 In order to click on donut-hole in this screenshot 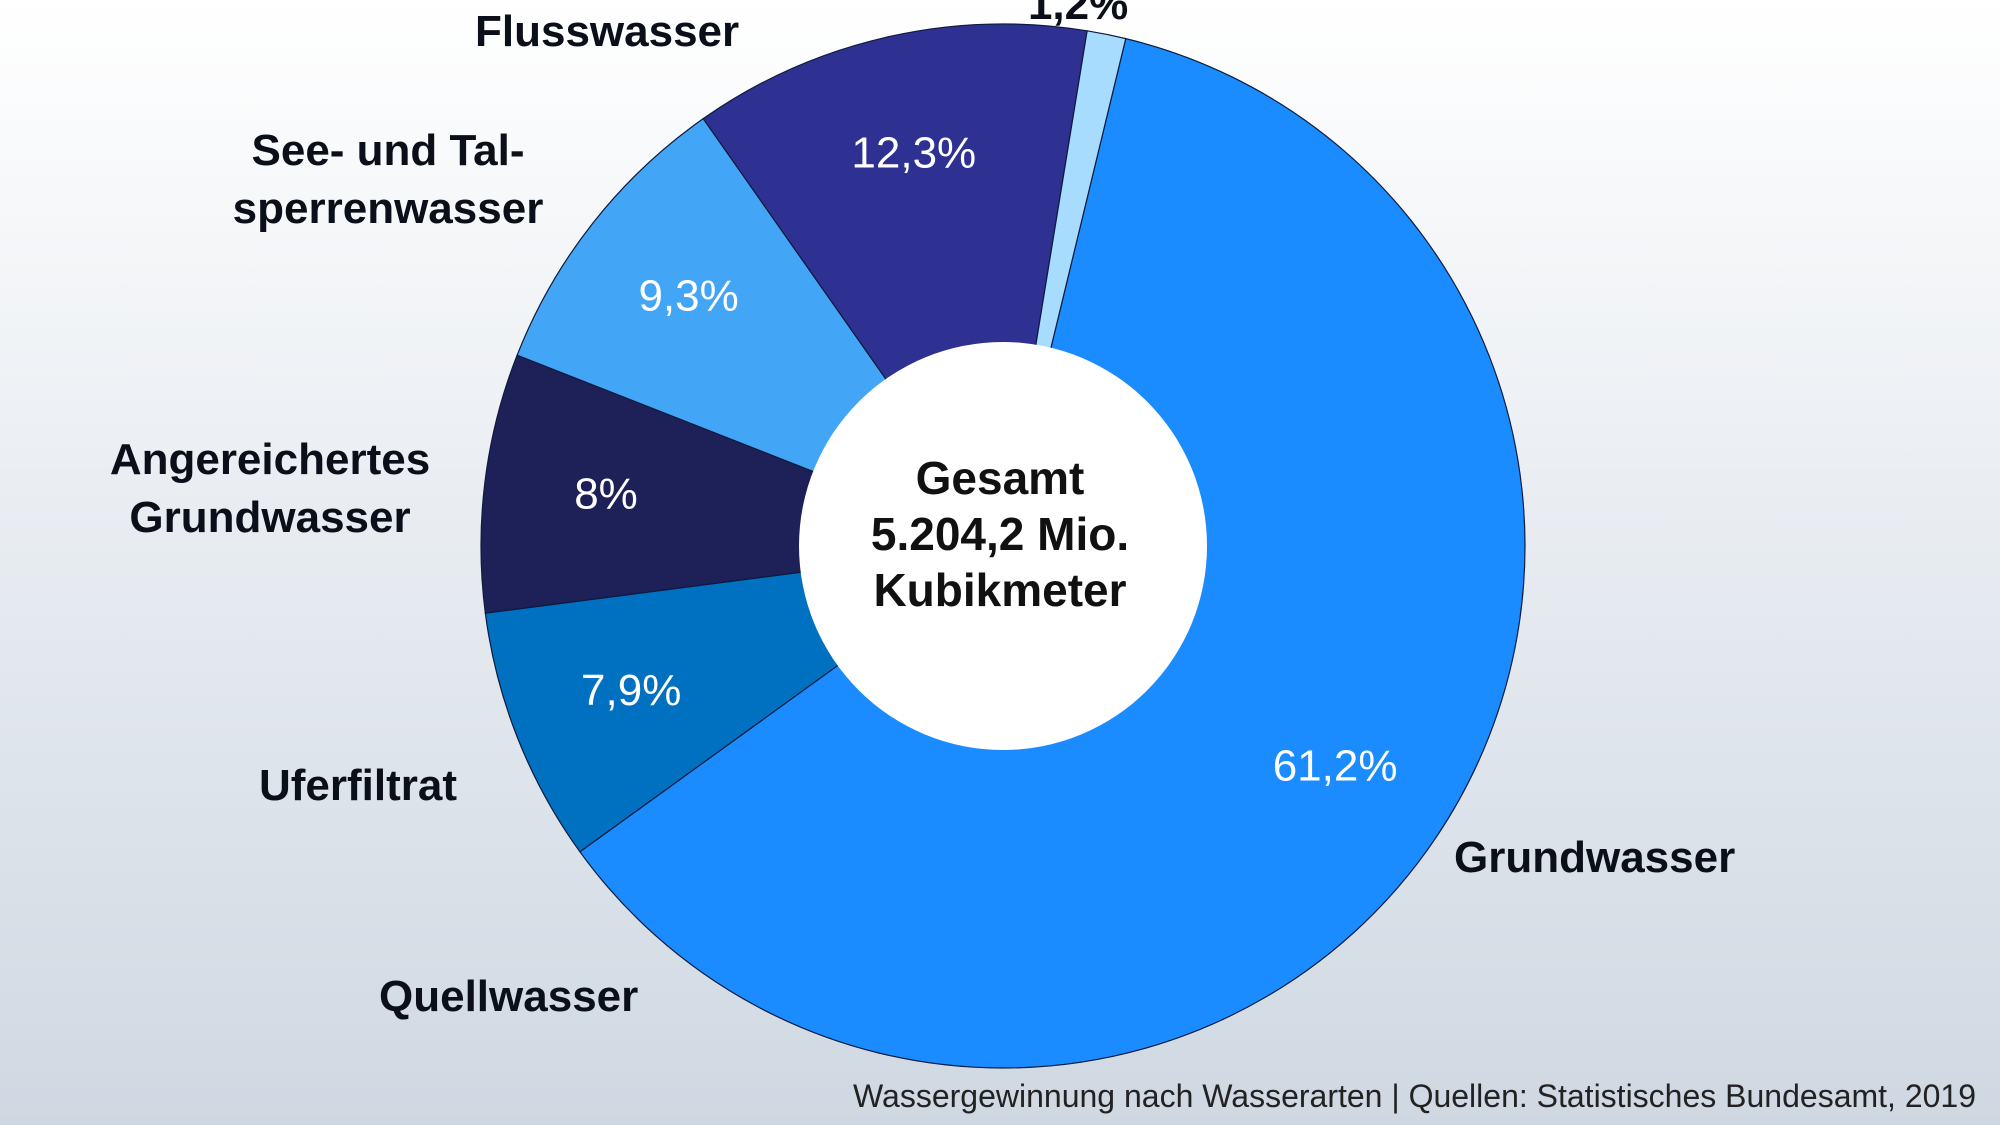, I will do `click(1003, 546)`.